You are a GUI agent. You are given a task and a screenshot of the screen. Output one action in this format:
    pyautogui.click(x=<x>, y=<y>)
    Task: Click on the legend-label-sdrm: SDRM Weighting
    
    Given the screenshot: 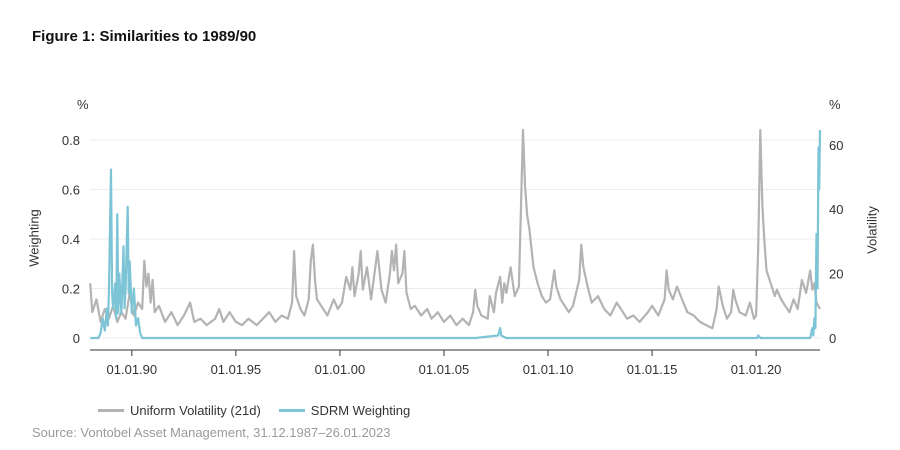 What is the action you would take?
    pyautogui.click(x=360, y=410)
    